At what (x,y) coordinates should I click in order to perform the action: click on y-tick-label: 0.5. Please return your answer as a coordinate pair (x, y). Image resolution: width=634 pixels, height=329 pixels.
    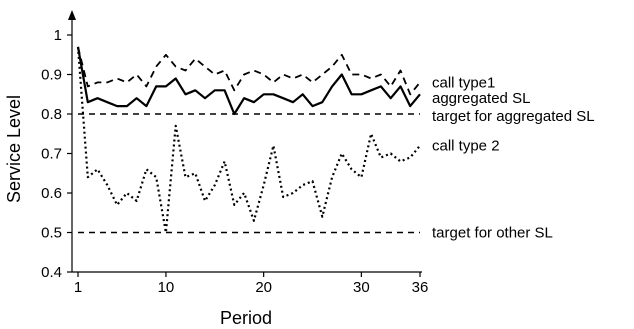
    Looking at the image, I should click on (51, 233).